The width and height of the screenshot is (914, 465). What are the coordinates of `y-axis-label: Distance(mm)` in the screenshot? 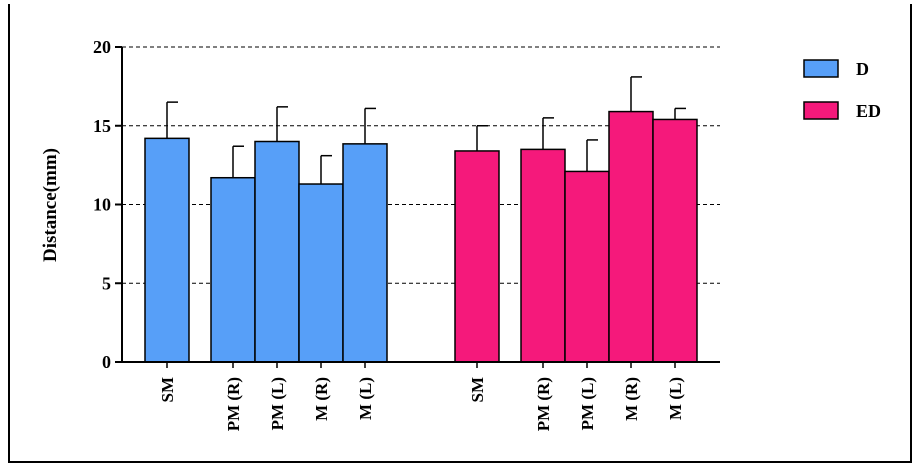 It's located at (50, 205).